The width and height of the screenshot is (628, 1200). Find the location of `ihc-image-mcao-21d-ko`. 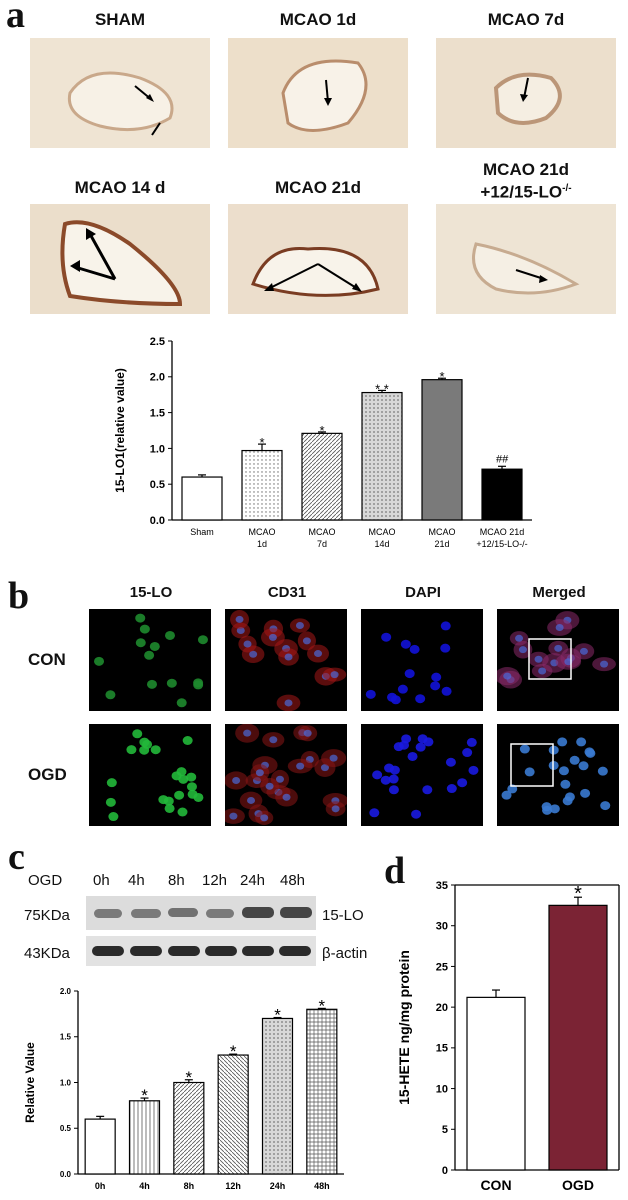

ihc-image-mcao-21d-ko is located at coordinates (526, 259).